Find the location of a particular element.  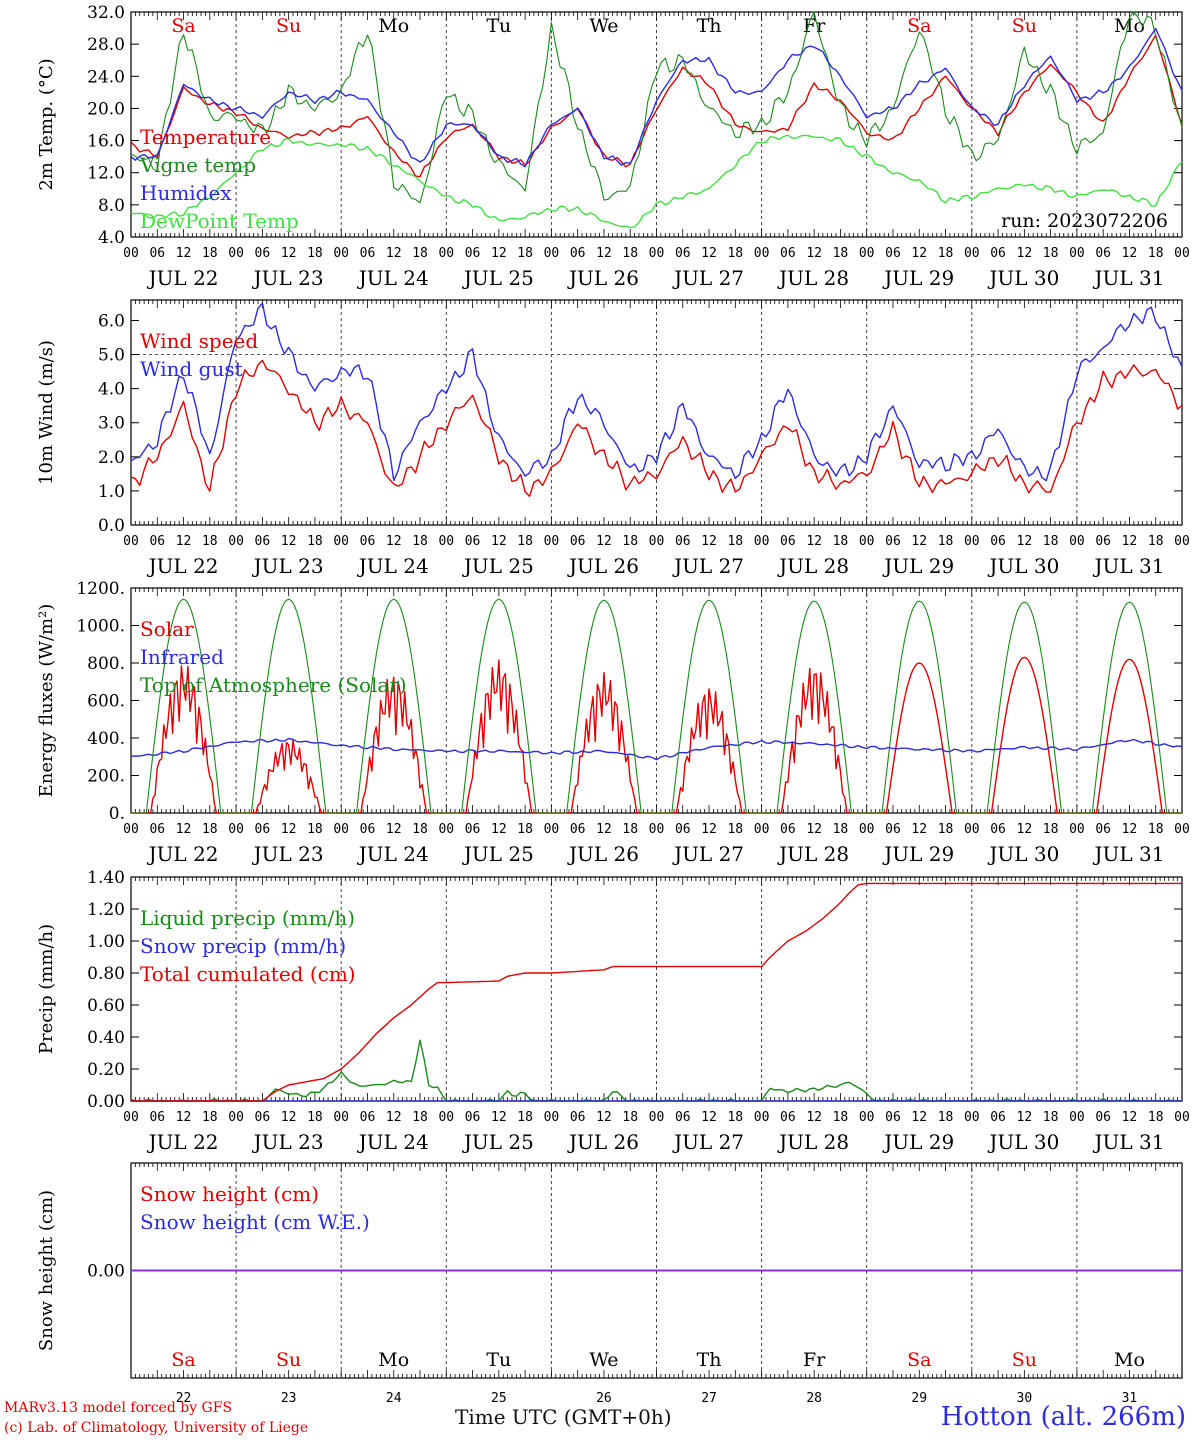

legend-entry: Wind speed is located at coordinates (199, 341).